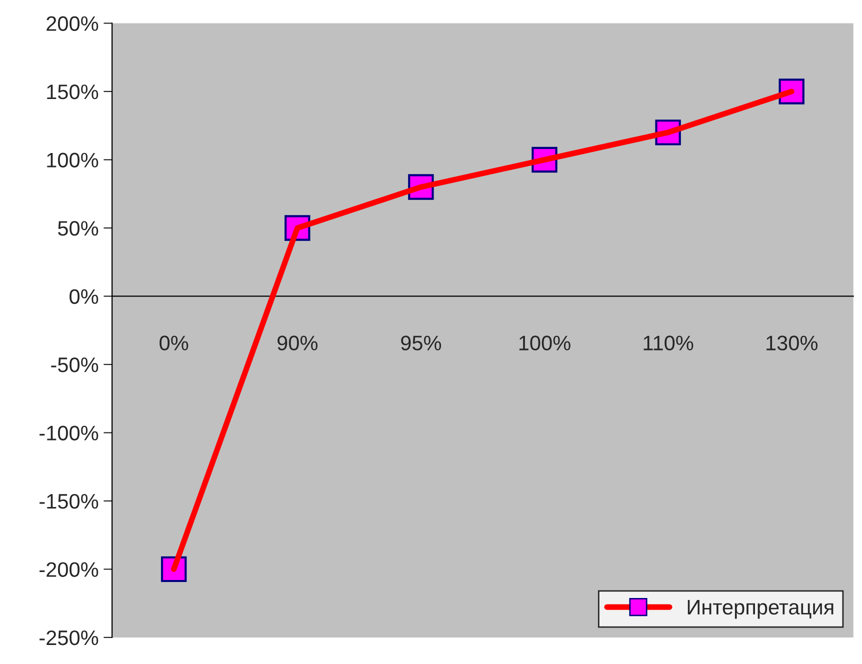 The height and width of the screenshot is (664, 862). I want to click on y-tick-label: 0%, so click(84, 296).